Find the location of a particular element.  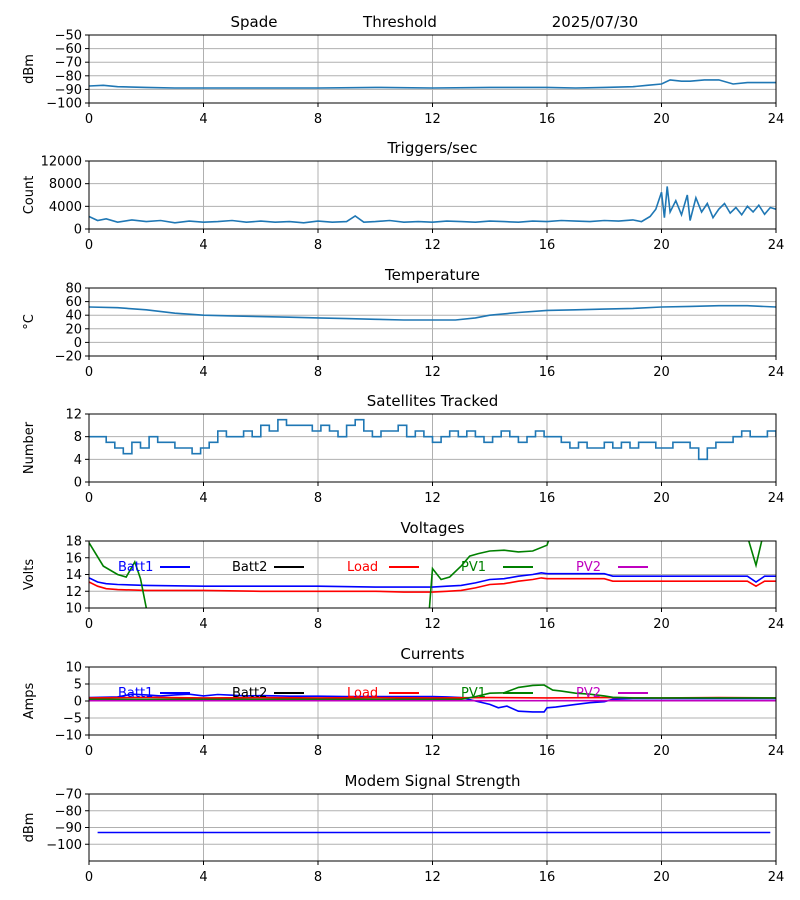

y-tick-label: 80 is located at coordinates (73, 289).